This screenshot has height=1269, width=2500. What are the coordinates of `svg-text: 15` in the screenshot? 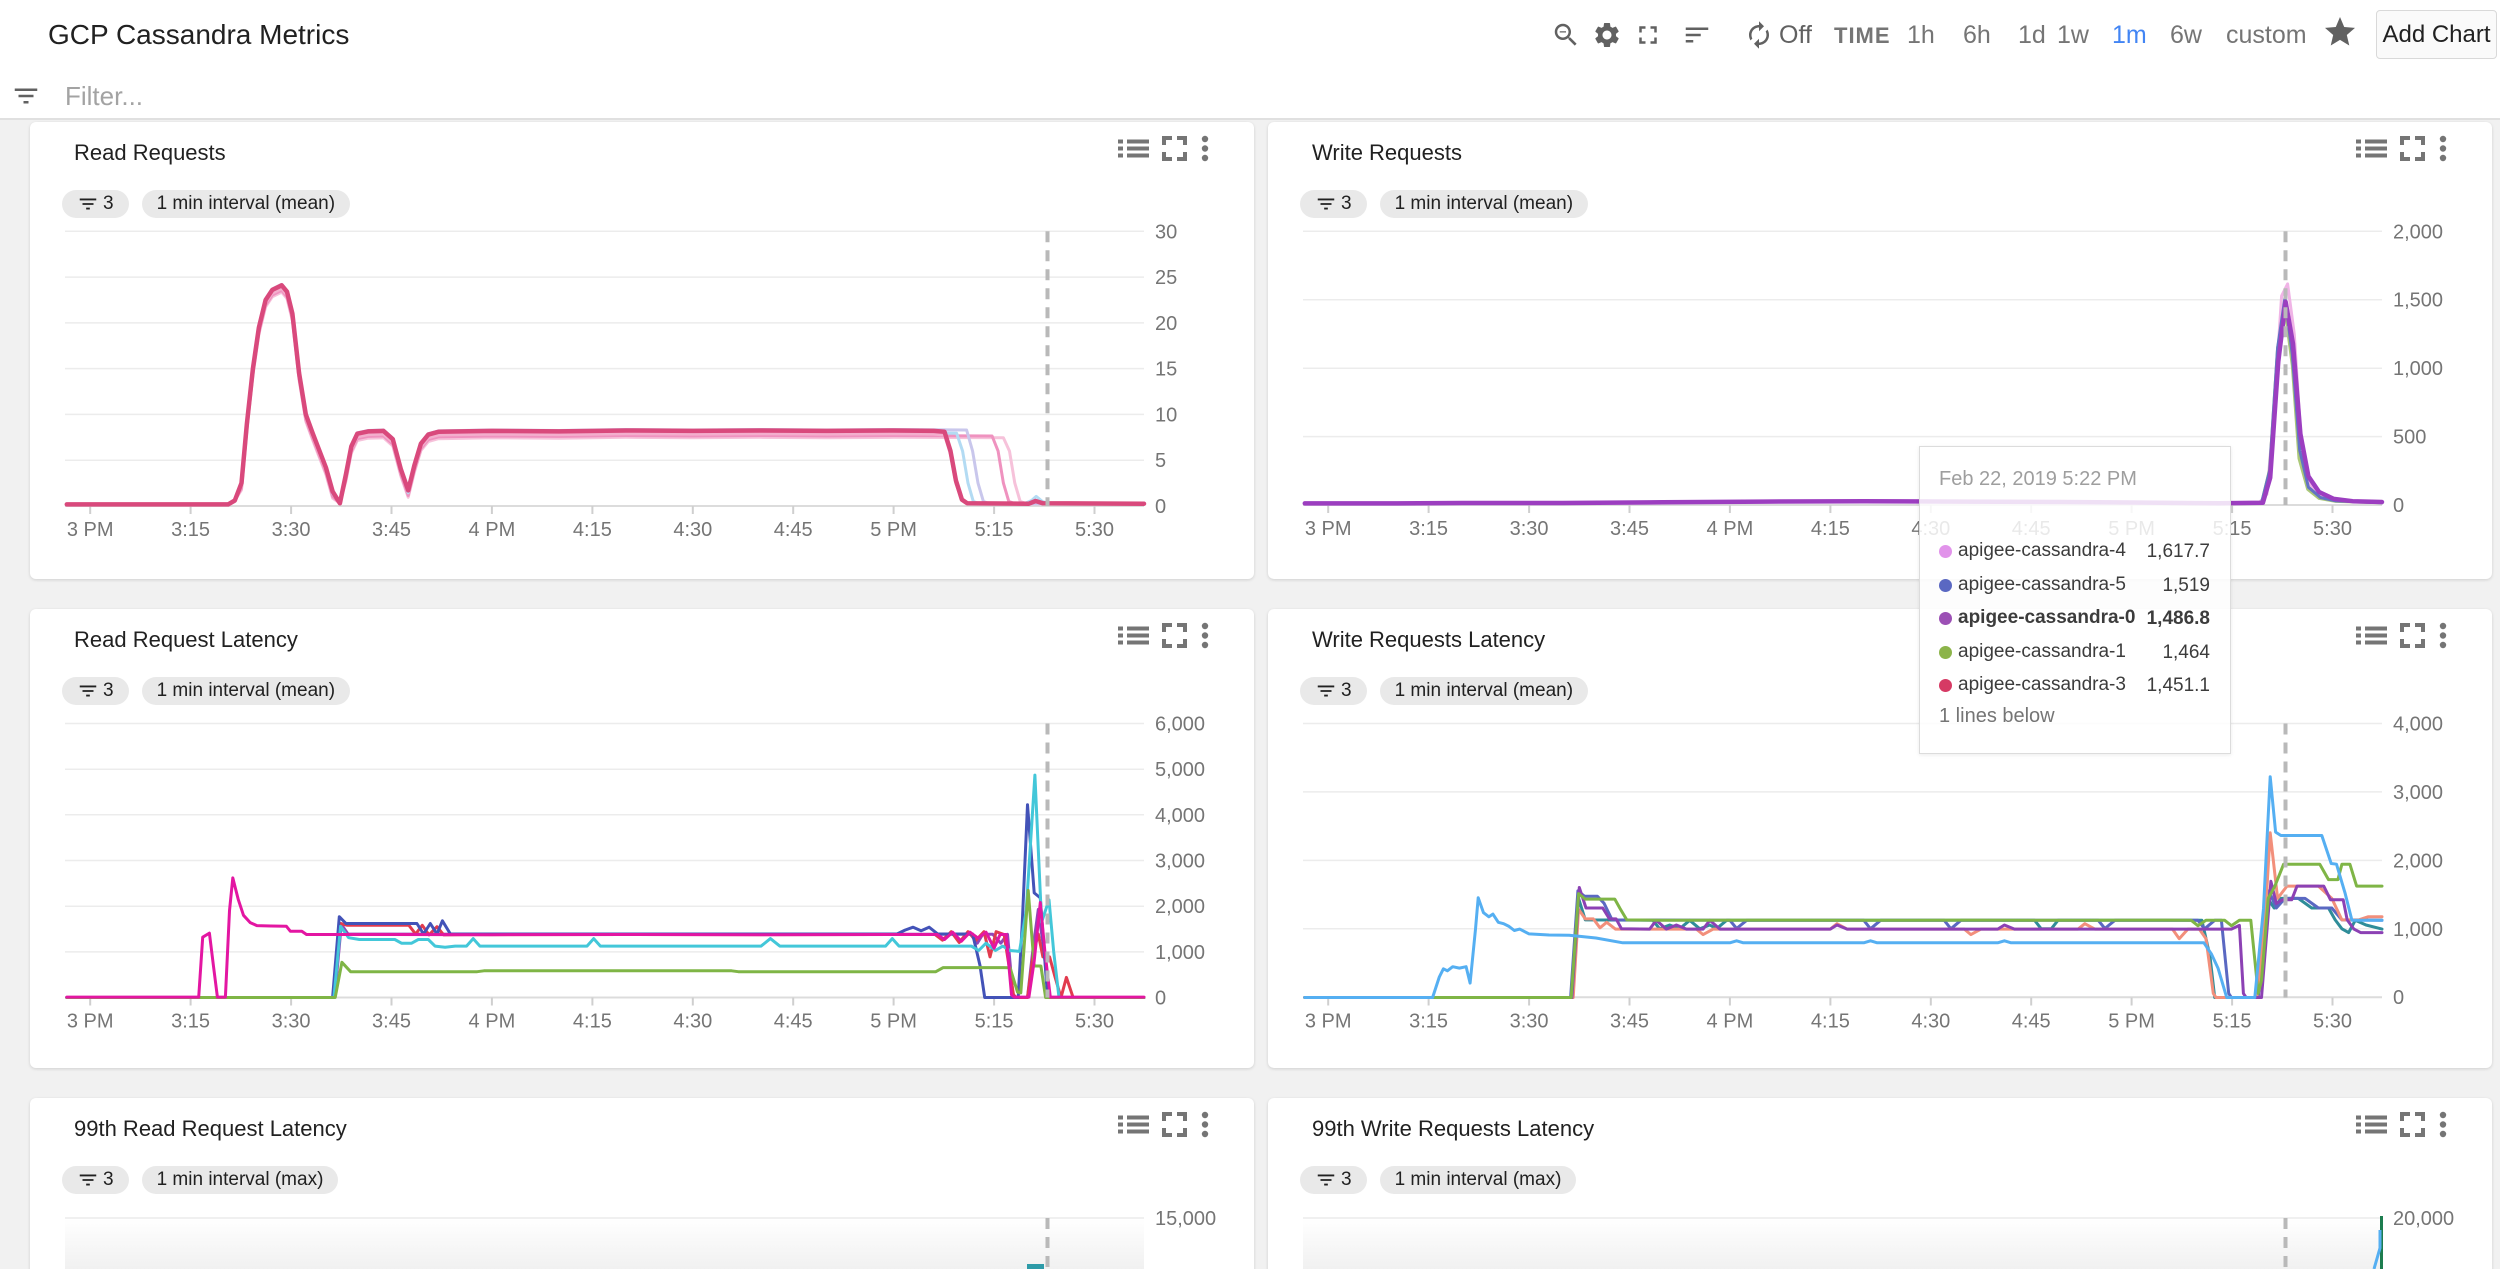 It's located at (1166, 370).